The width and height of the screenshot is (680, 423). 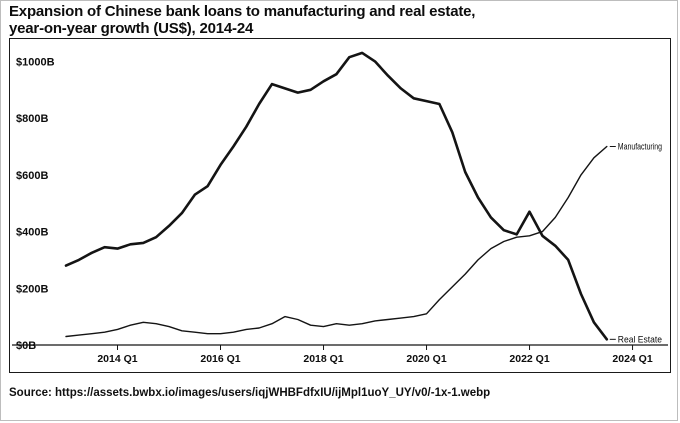 I want to click on x-tick-label: 2016 Q1, so click(x=220, y=359).